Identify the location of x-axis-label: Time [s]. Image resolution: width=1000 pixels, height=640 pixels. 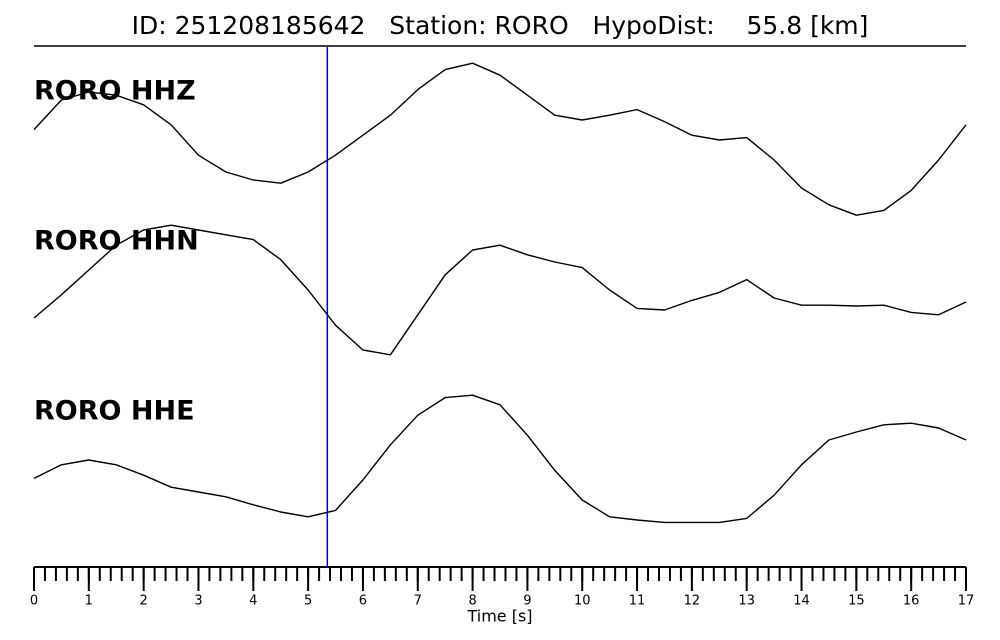
(499, 616).